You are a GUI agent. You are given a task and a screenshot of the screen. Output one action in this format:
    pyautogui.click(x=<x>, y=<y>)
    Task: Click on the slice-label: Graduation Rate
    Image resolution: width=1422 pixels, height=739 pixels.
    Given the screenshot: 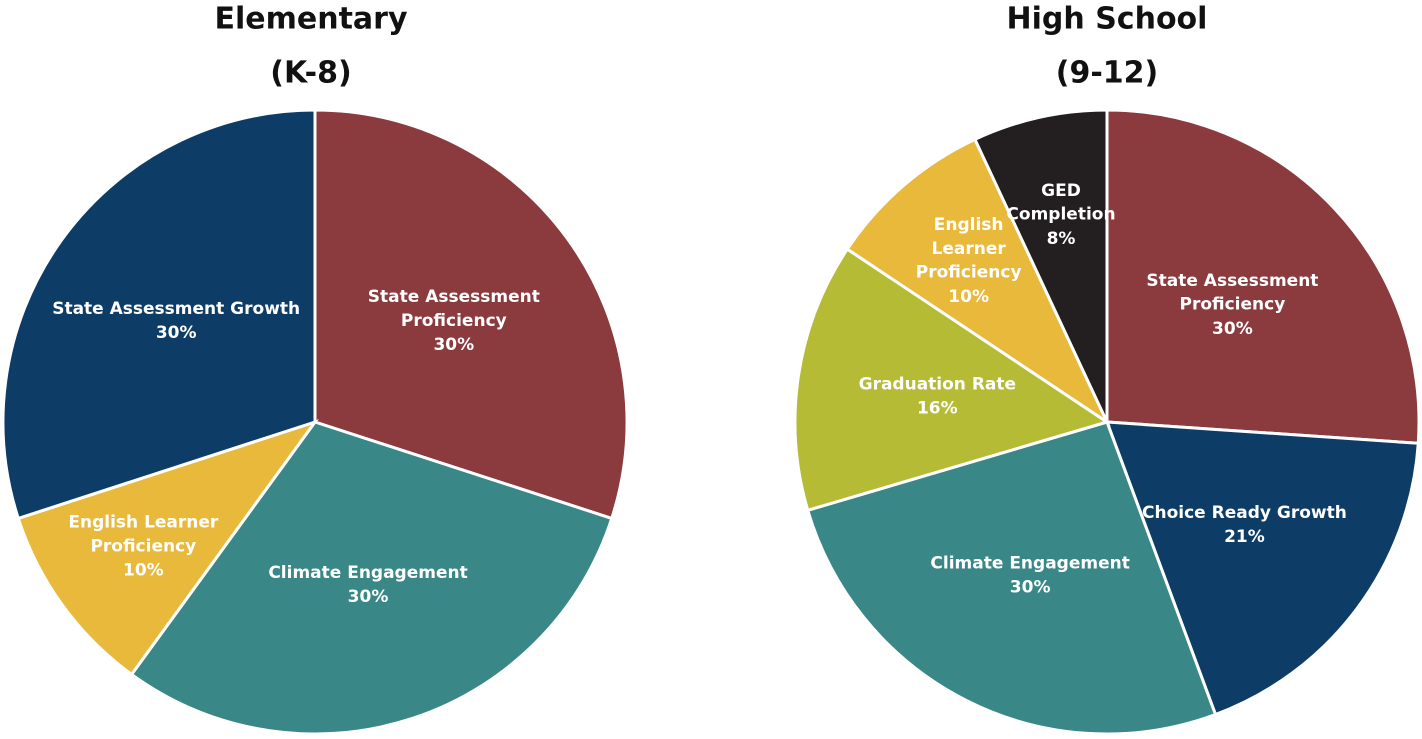 What is the action you would take?
    pyautogui.click(x=937, y=384)
    